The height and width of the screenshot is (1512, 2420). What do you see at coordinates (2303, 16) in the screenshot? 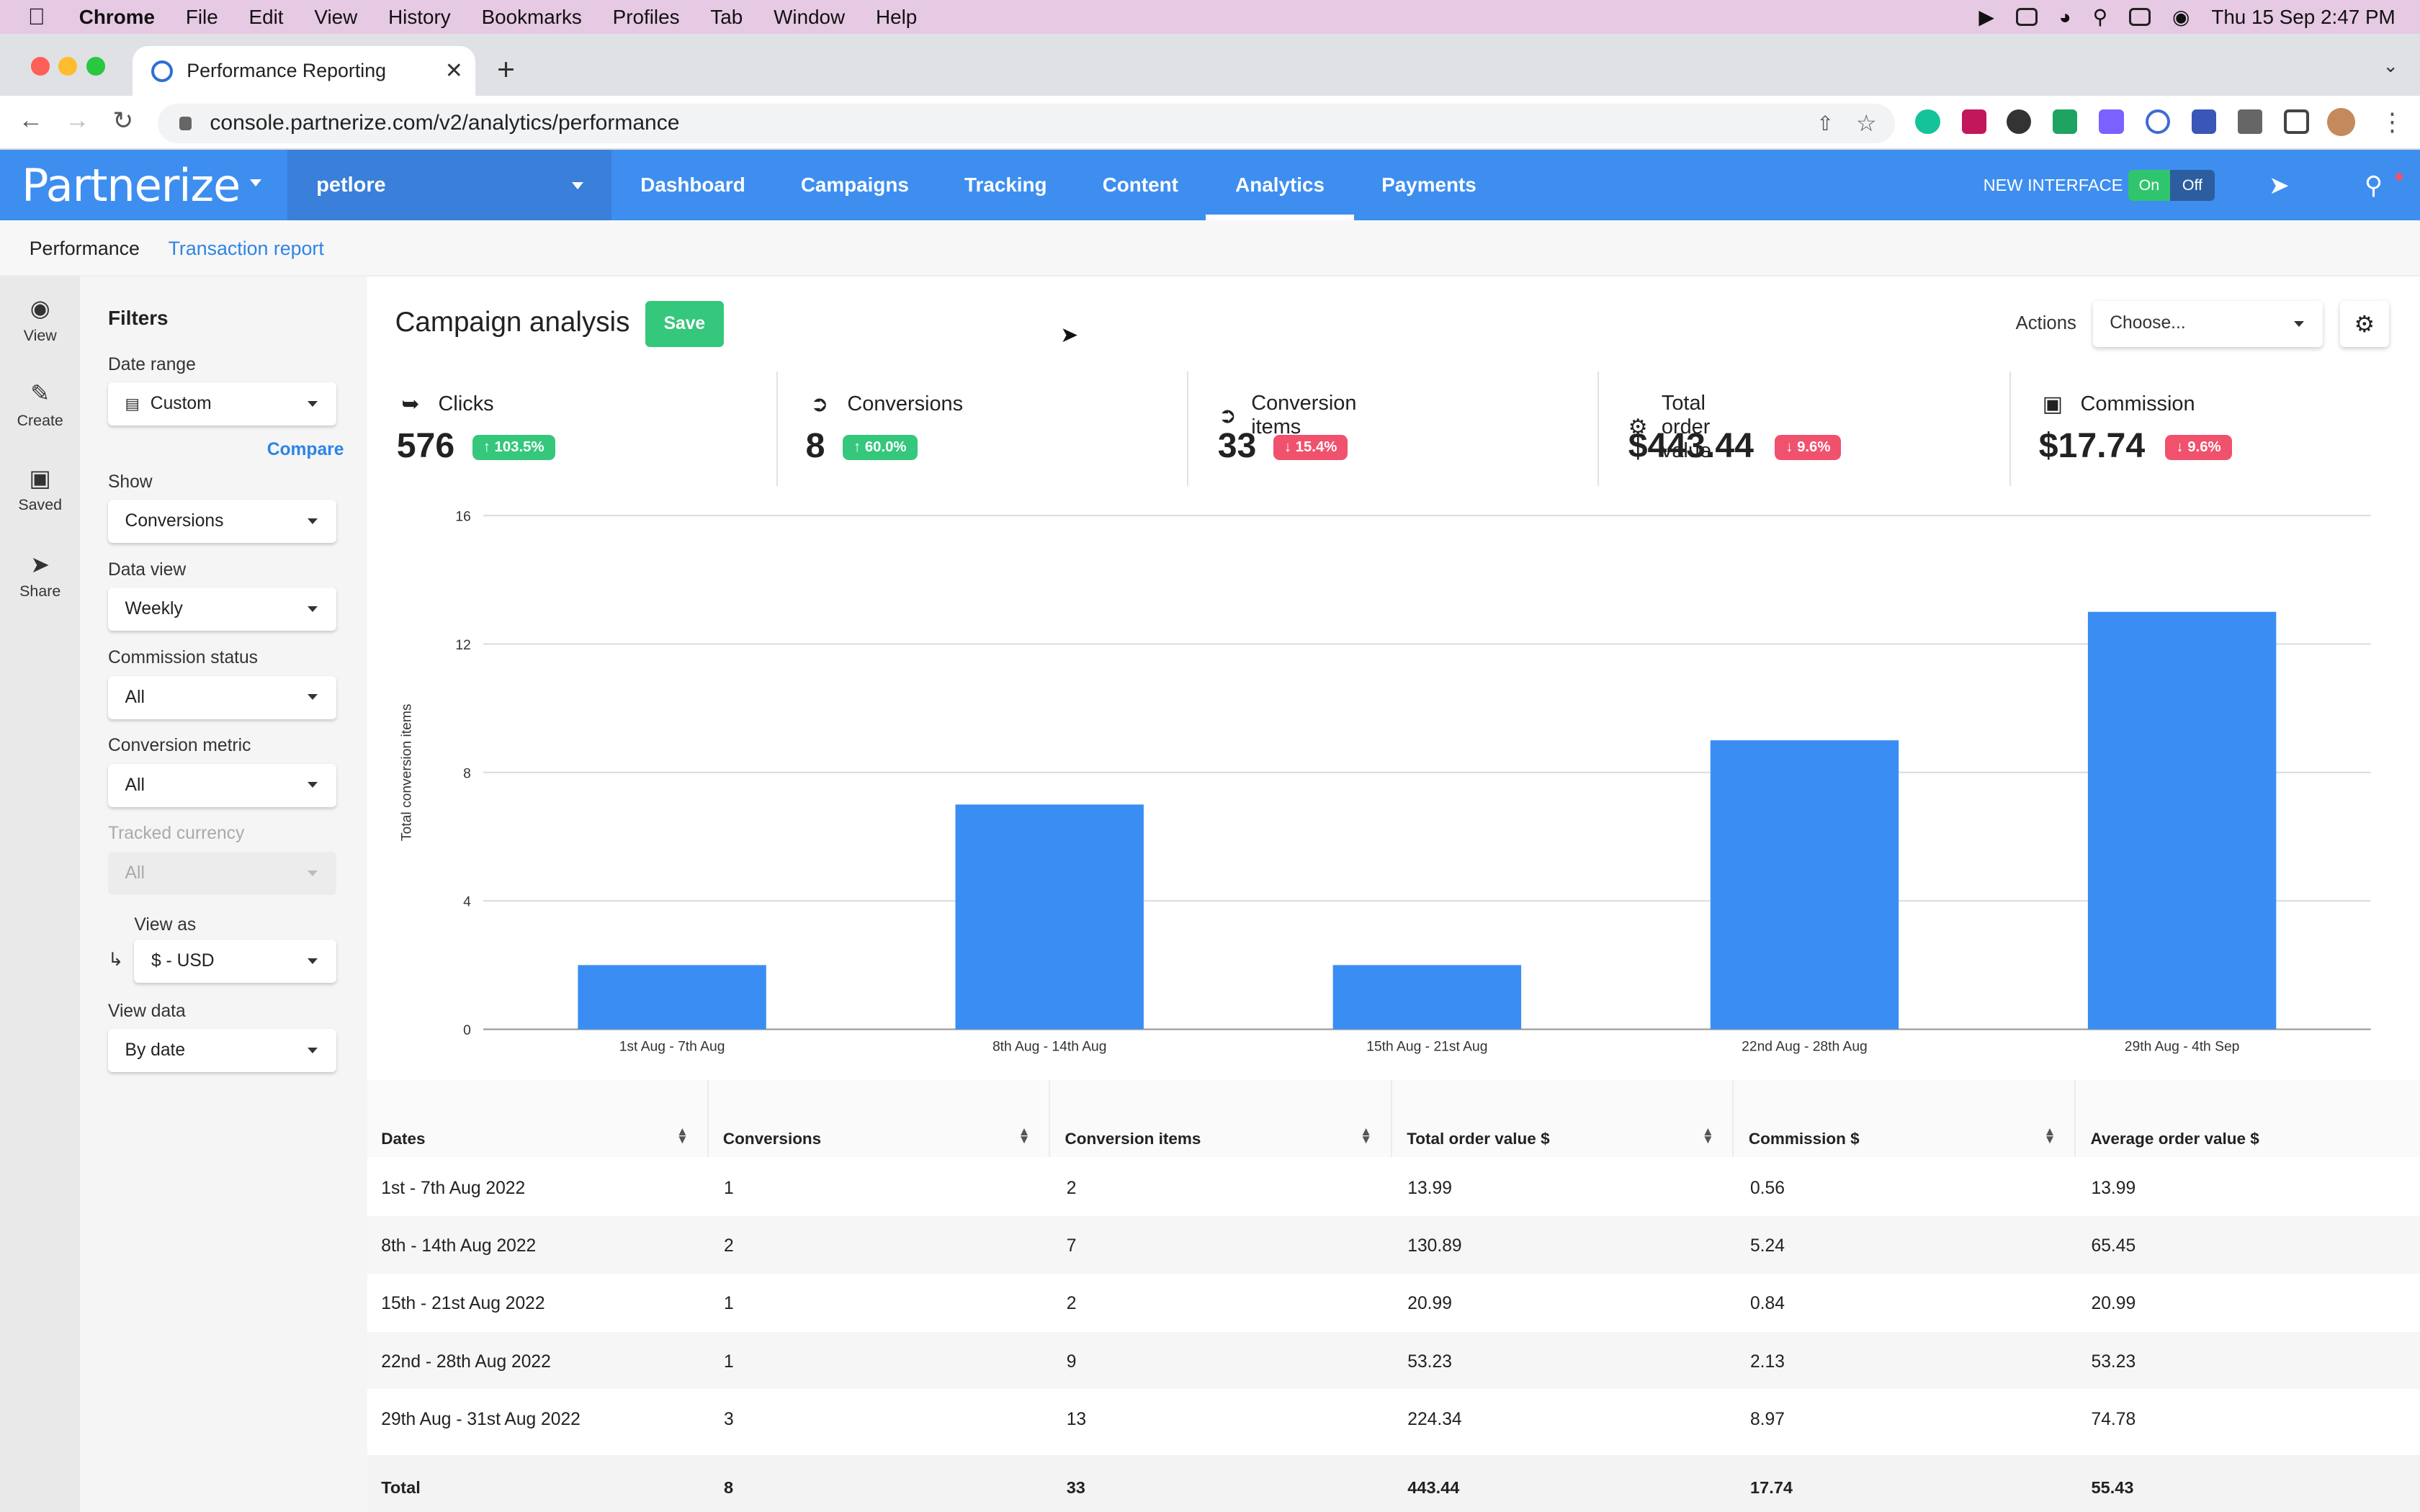
I see `clock: Thu 15 Sep 2:47 PM` at bounding box center [2303, 16].